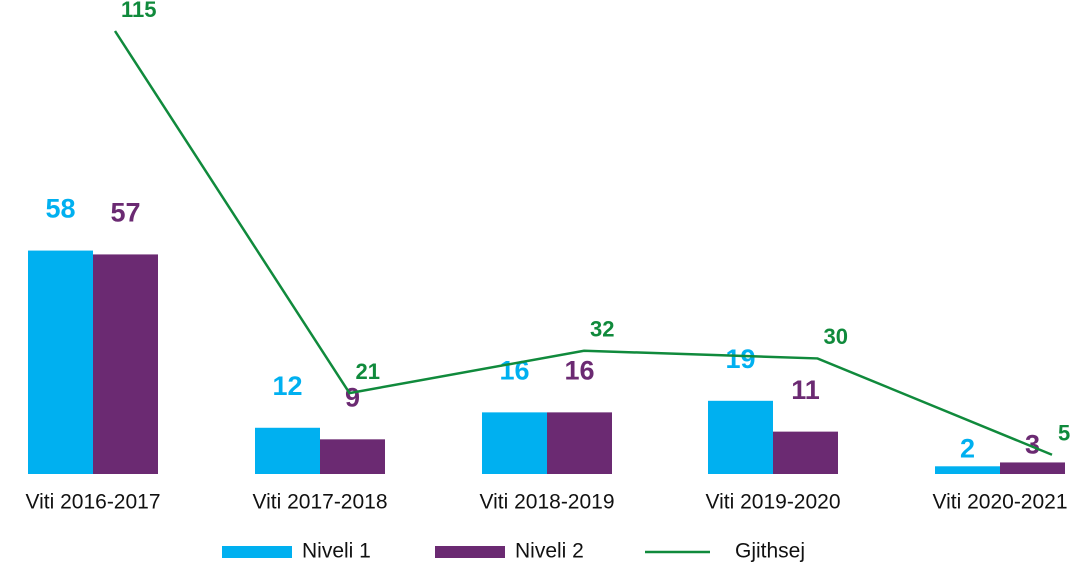 Image resolution: width=1085 pixels, height=578 pixels. I want to click on x-tick-label: Viti 2016-2017, so click(92, 502).